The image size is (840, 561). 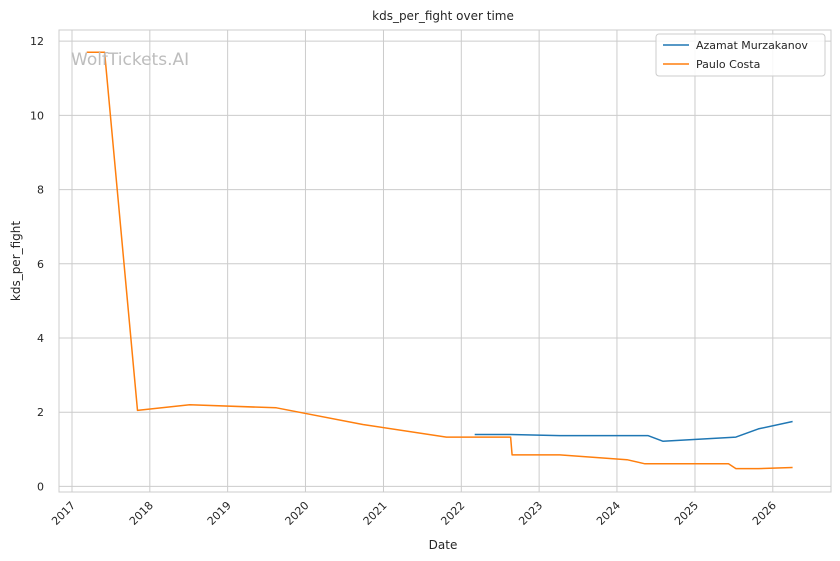 I want to click on y-tick-labels: 0 2 4 6 8 10 12, so click(x=37, y=264).